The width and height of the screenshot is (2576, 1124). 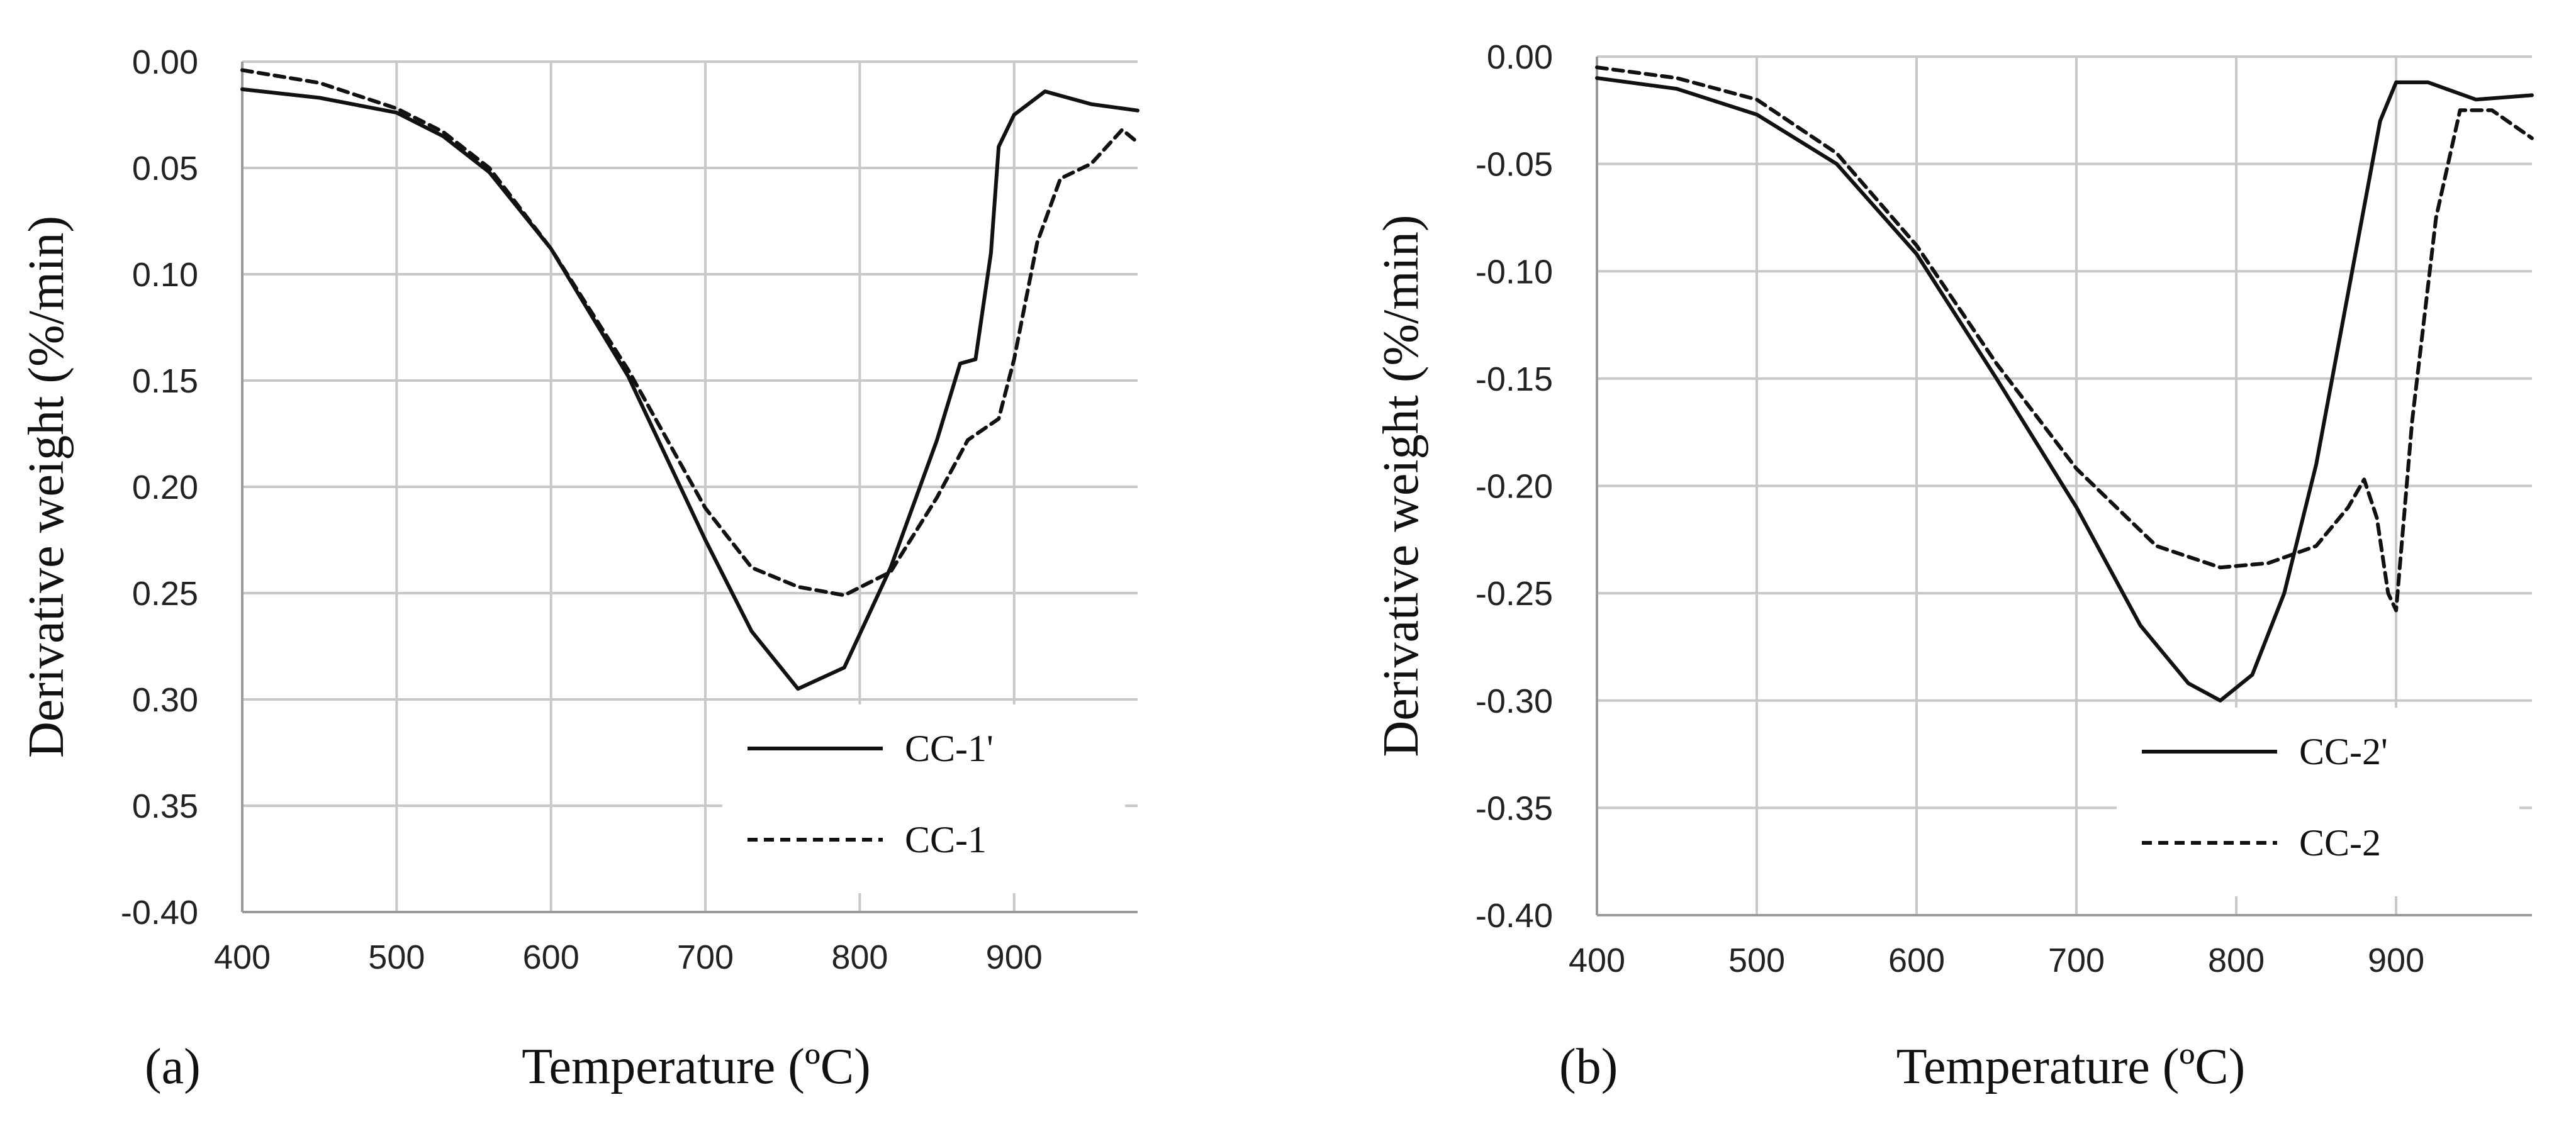 What do you see at coordinates (1514, 701) in the screenshot?
I see `y-tick-label: -0.30` at bounding box center [1514, 701].